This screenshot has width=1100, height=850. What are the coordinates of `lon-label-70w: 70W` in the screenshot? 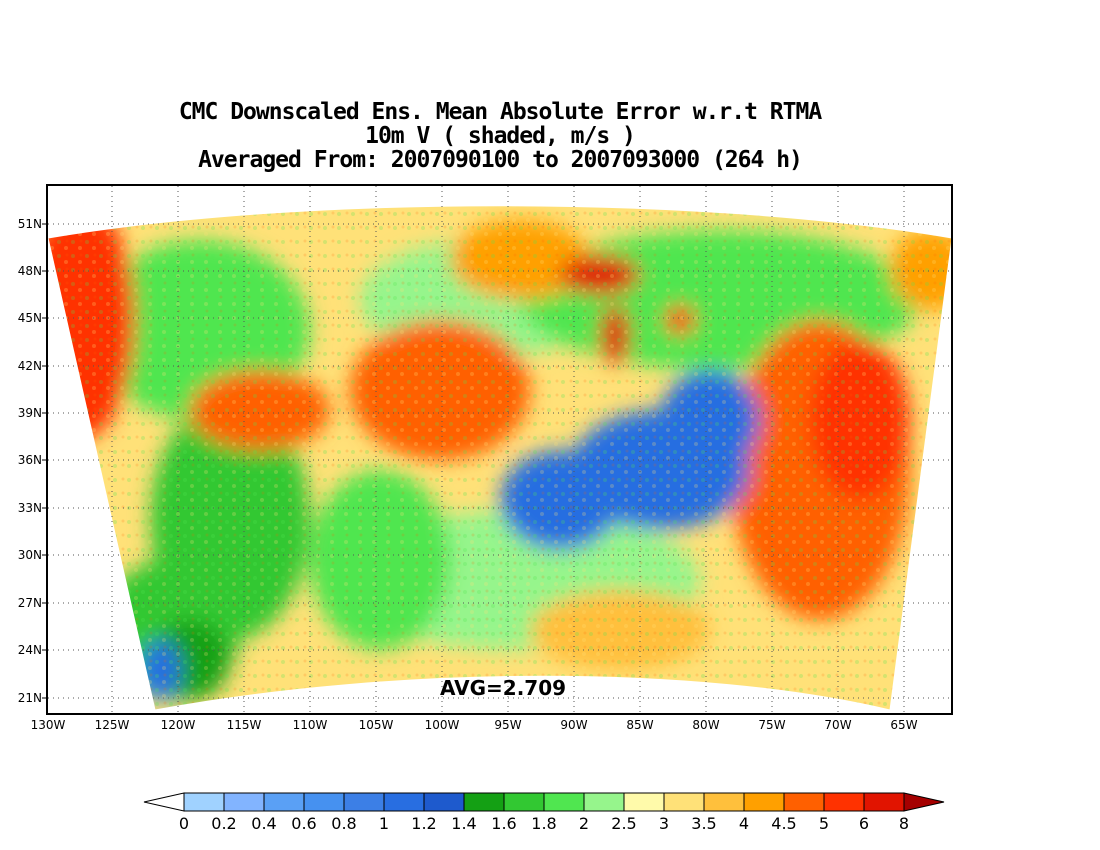 It's located at (838, 725).